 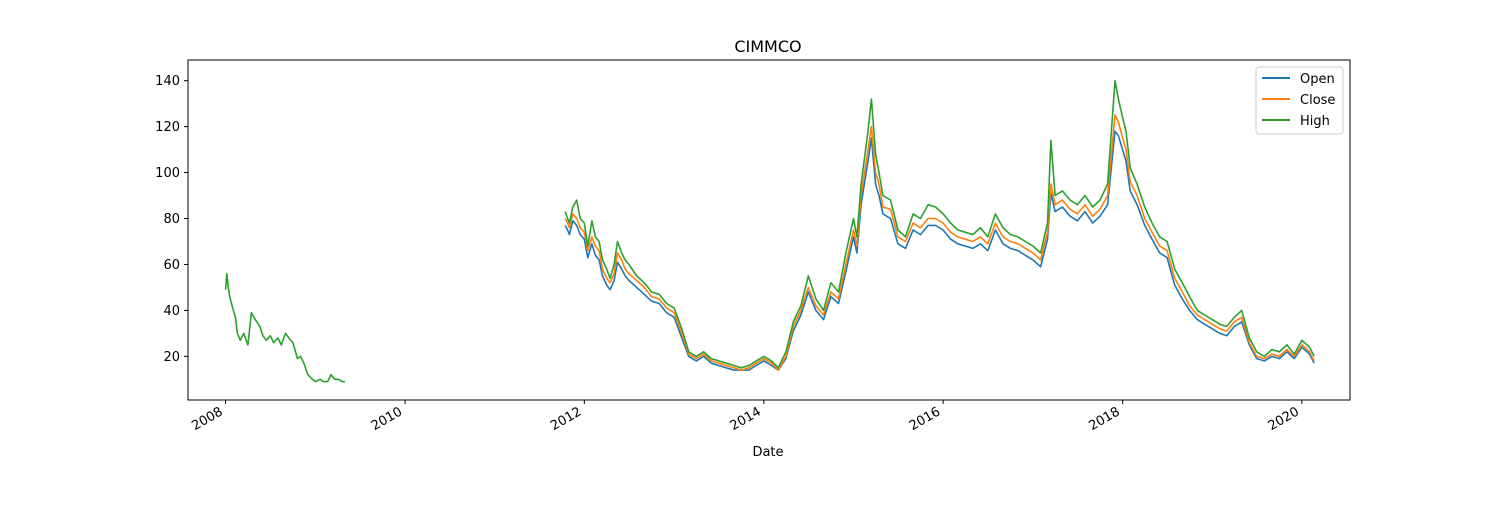 I want to click on x-tick-label: 2018, so click(x=1104, y=419).